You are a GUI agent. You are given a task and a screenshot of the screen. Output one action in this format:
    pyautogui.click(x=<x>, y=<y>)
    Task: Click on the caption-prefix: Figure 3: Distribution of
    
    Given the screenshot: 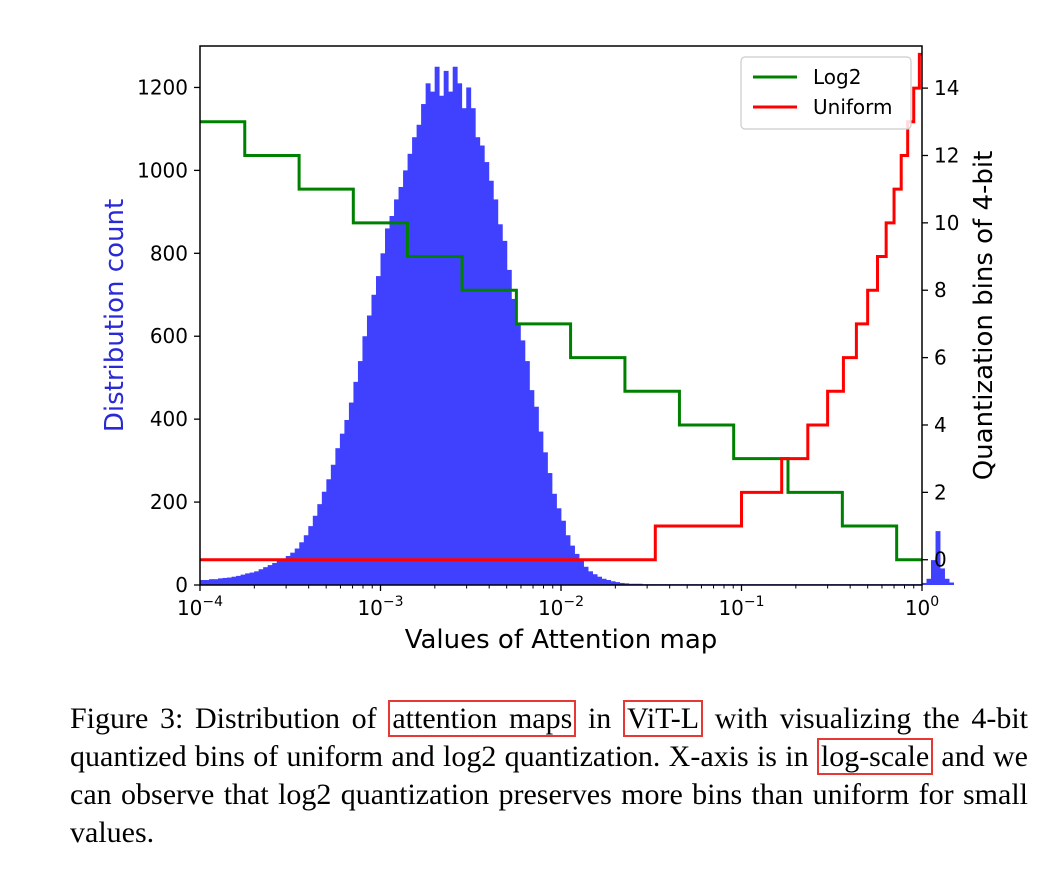 What is the action you would take?
    pyautogui.click(x=229, y=718)
    